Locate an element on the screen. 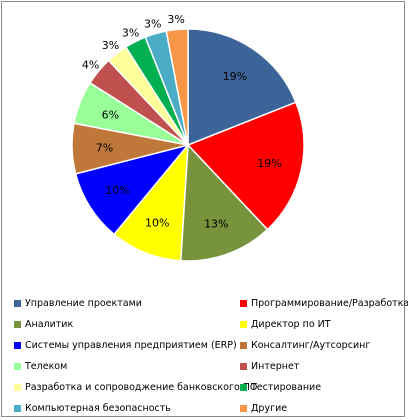 This screenshot has width=408, height=420. slice-data-label: 6% is located at coordinates (110, 114).